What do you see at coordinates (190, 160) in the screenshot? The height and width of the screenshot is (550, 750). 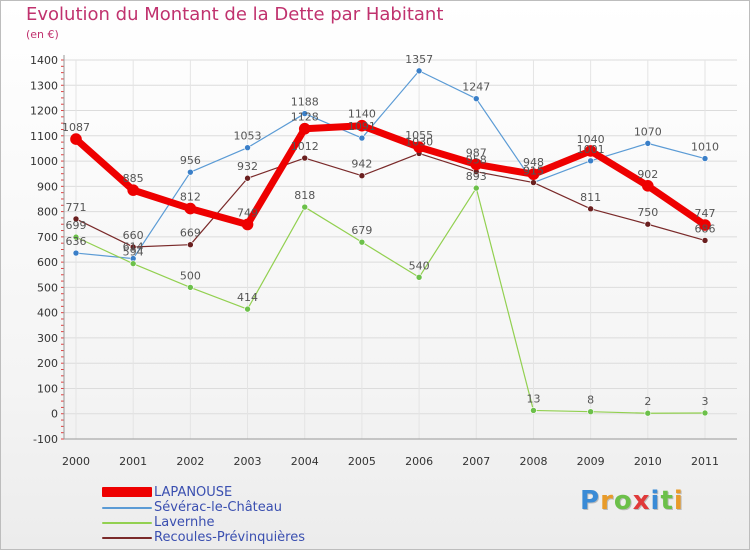 I see `data-label: 956` at bounding box center [190, 160].